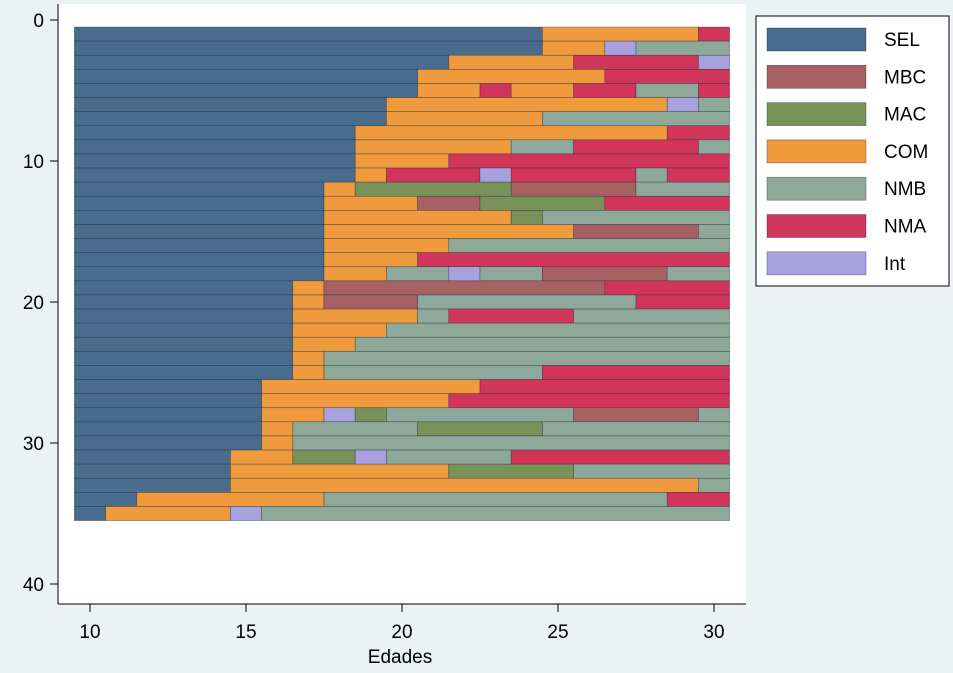 The image size is (953, 673). What do you see at coordinates (816, 263) in the screenshot?
I see `legend-swatch-int` at bounding box center [816, 263].